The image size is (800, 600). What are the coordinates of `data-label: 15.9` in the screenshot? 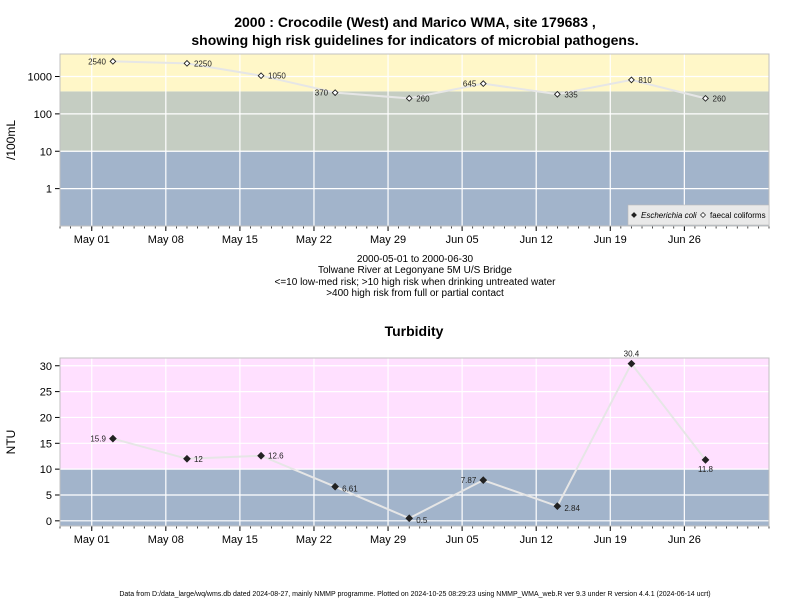 It's located at (98, 439).